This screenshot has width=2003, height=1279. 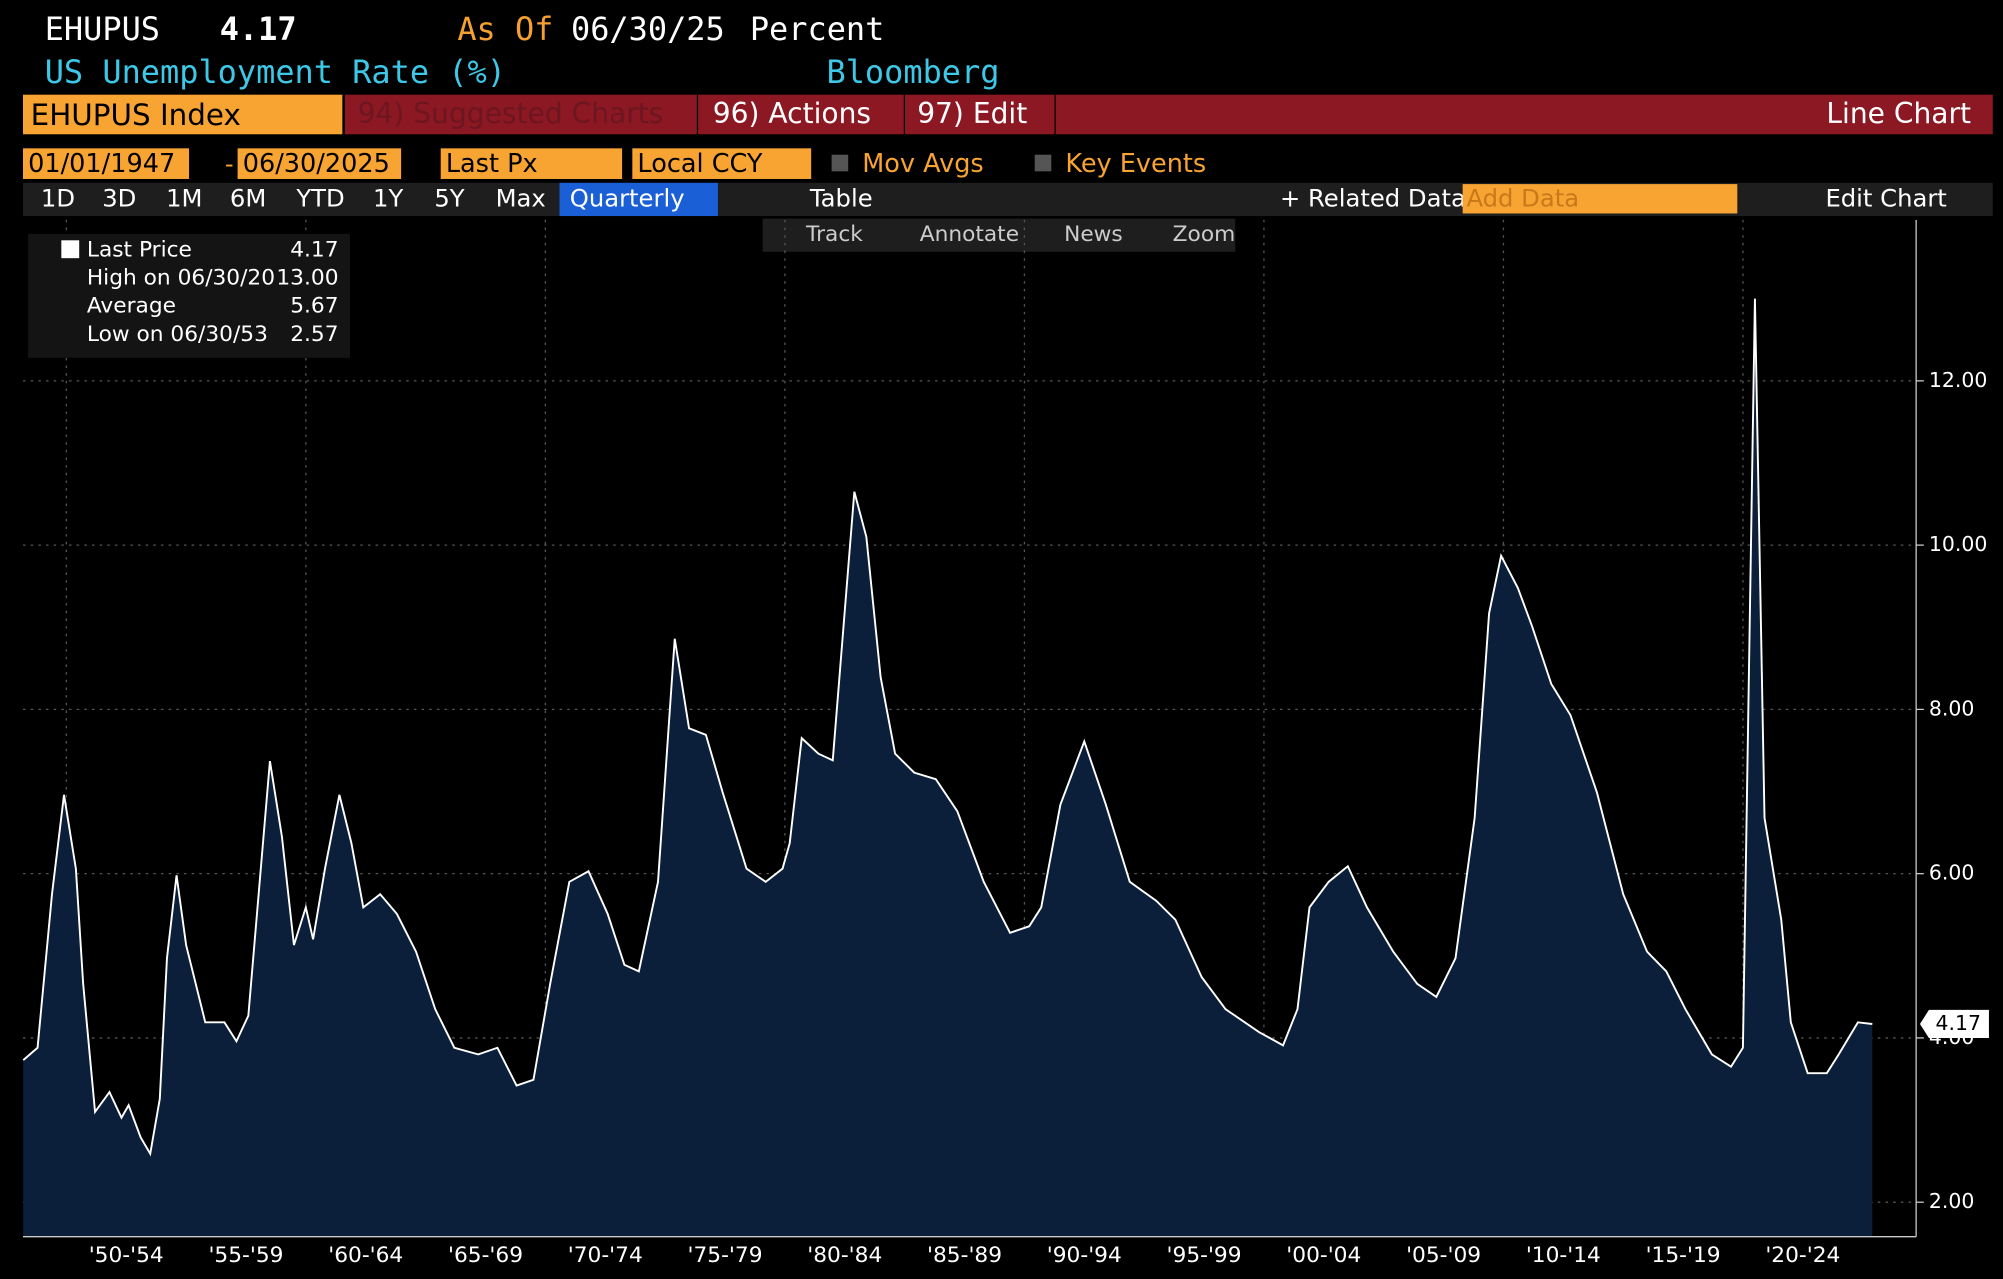 What do you see at coordinates (101, 164) in the screenshot?
I see `start-date: 01/01/1947` at bounding box center [101, 164].